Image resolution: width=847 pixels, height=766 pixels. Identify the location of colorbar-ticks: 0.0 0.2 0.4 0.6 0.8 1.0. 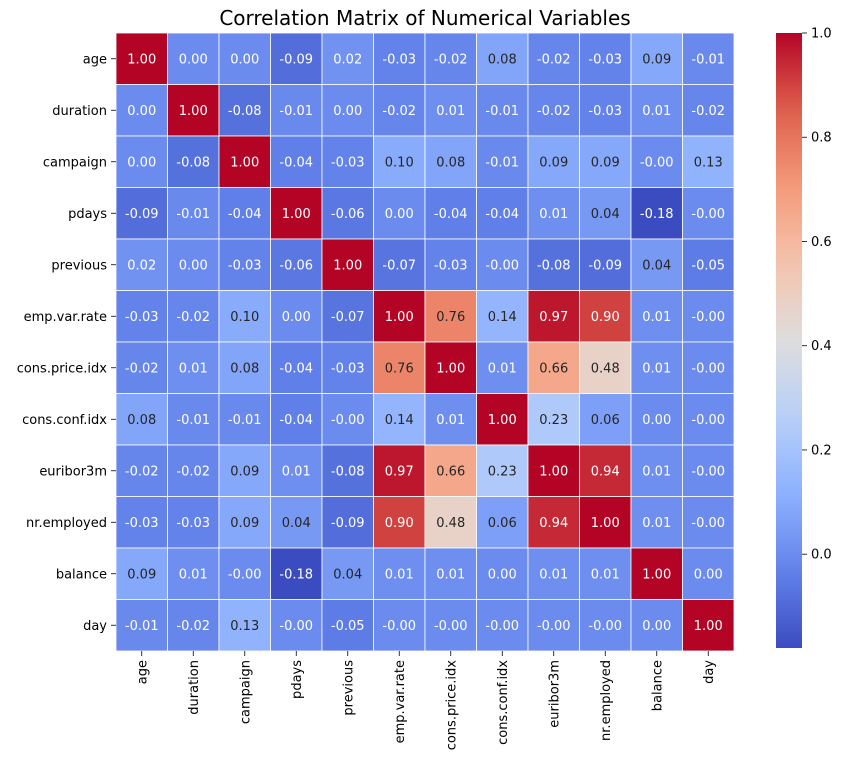
(817, 295).